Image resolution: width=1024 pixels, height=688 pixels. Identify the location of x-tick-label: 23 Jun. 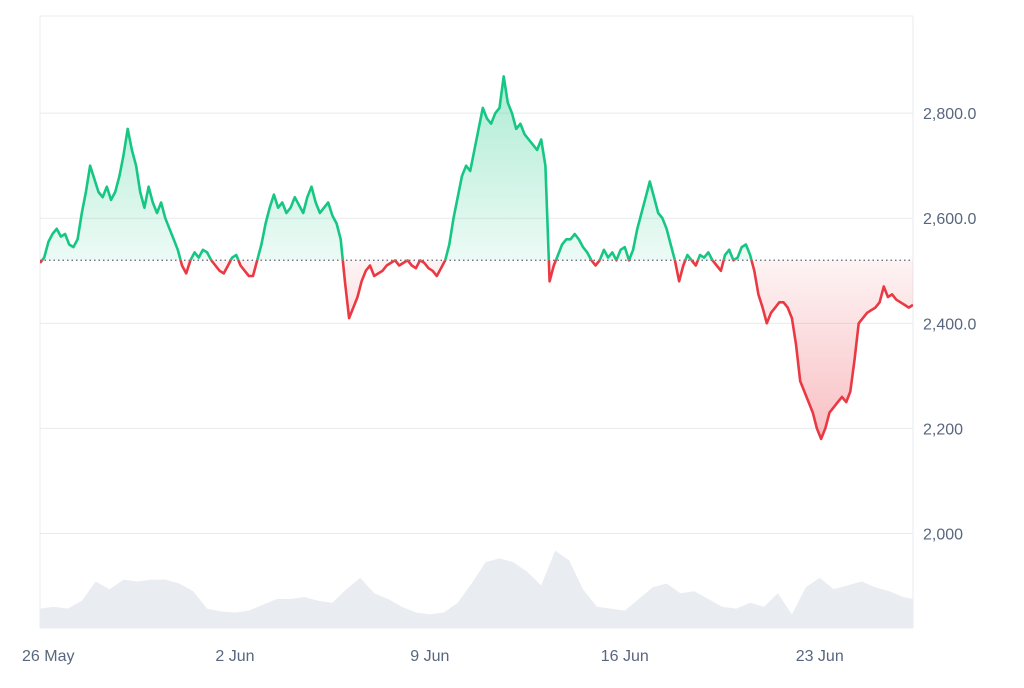
(820, 656).